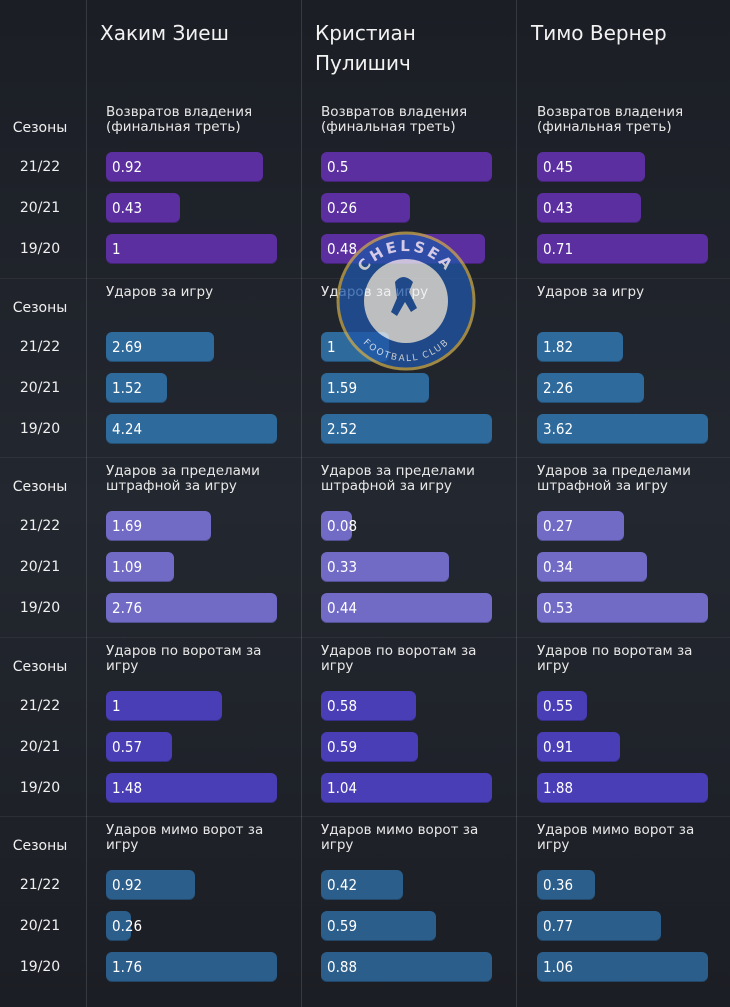 The height and width of the screenshot is (1007, 730). Describe the element at coordinates (342, 249) in the screenshot. I see `value-label: 0.48` at that location.